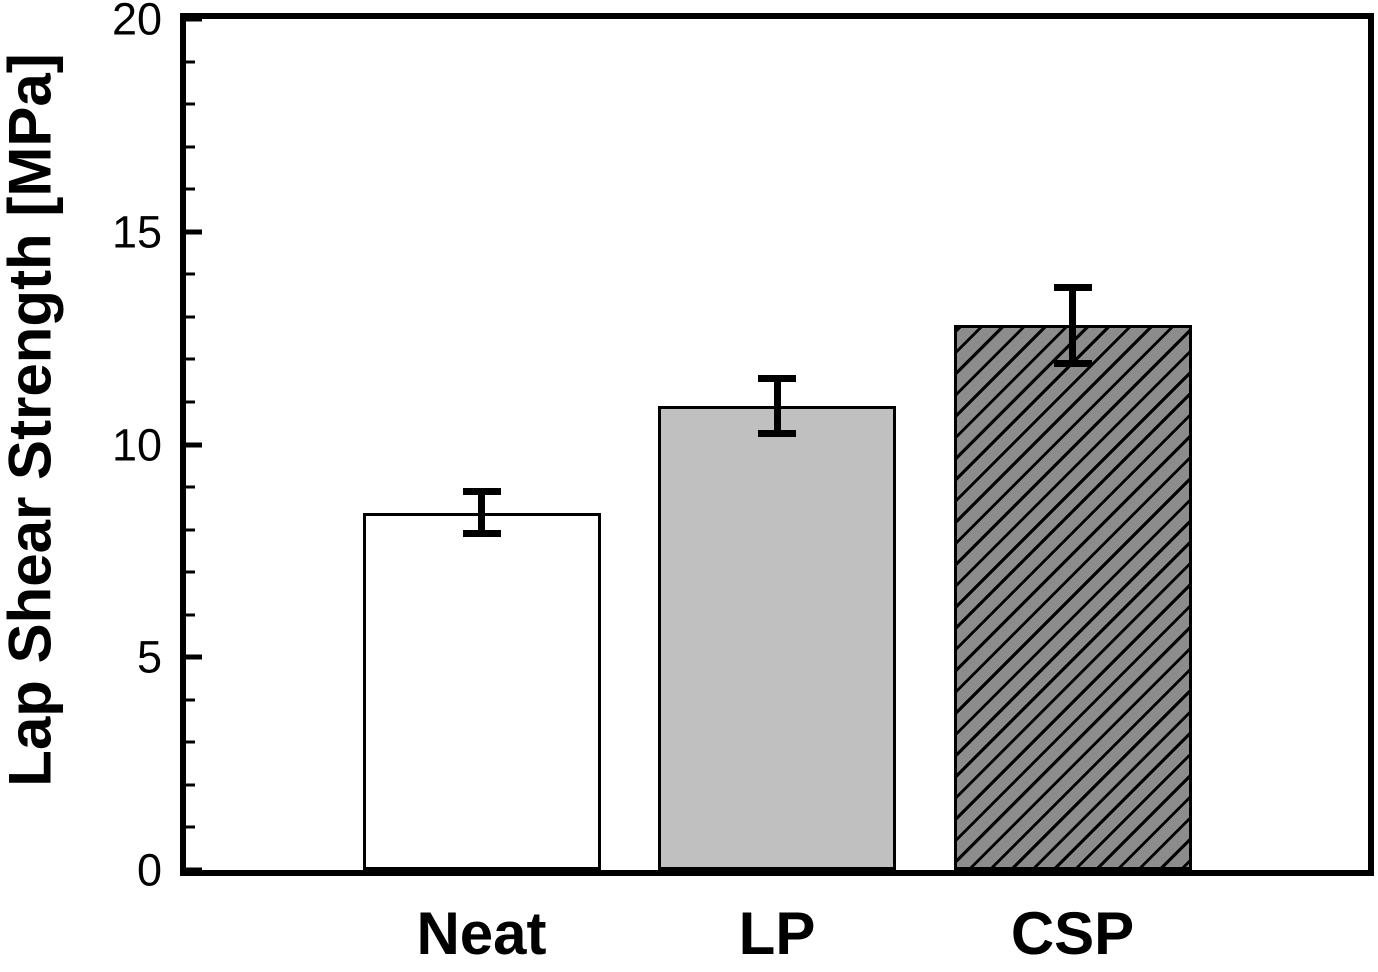 This screenshot has width=1378, height=972. I want to click on error-cap-bottom-neat, so click(481, 534).